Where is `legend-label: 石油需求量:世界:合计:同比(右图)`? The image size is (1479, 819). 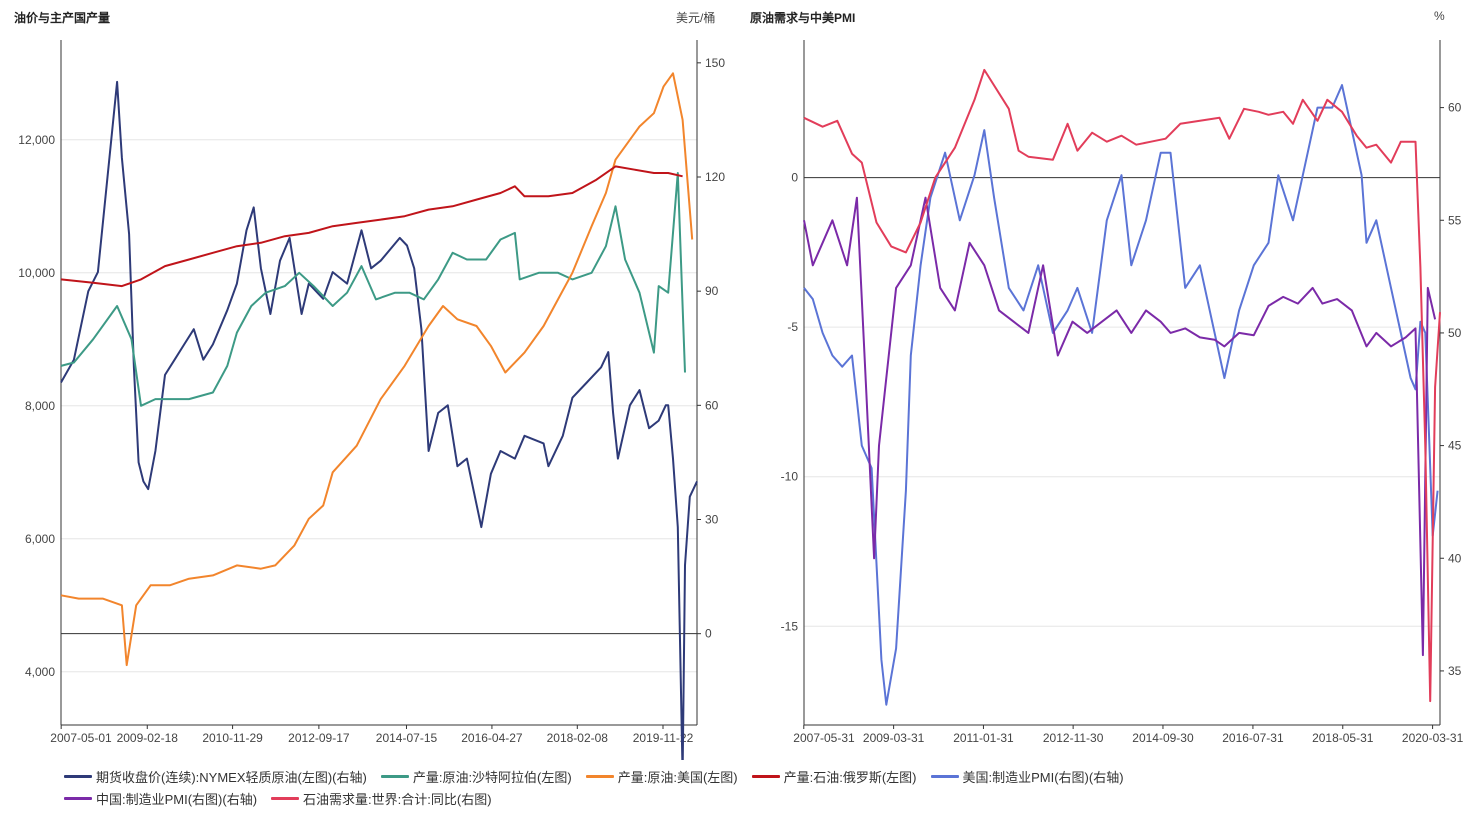
legend-label: 石油需求量:世界:合计:同比(右图) is located at coordinates (397, 799).